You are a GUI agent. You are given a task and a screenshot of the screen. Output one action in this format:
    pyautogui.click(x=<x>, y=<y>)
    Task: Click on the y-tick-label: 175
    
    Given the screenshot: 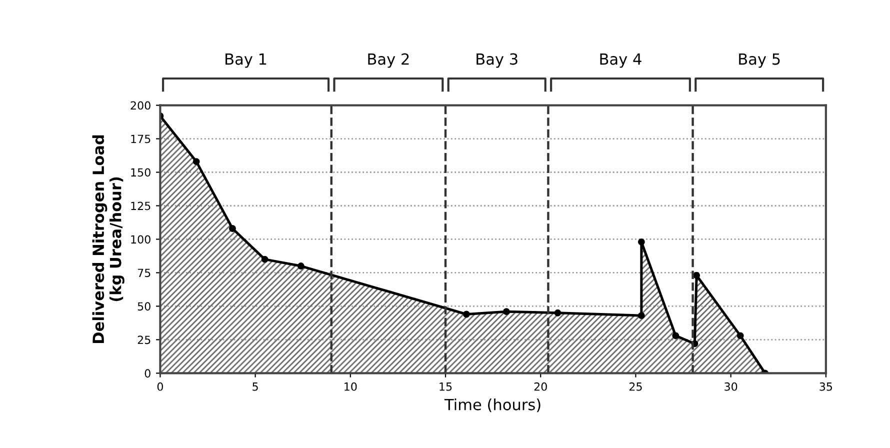 What is the action you would take?
    pyautogui.click(x=140, y=139)
    